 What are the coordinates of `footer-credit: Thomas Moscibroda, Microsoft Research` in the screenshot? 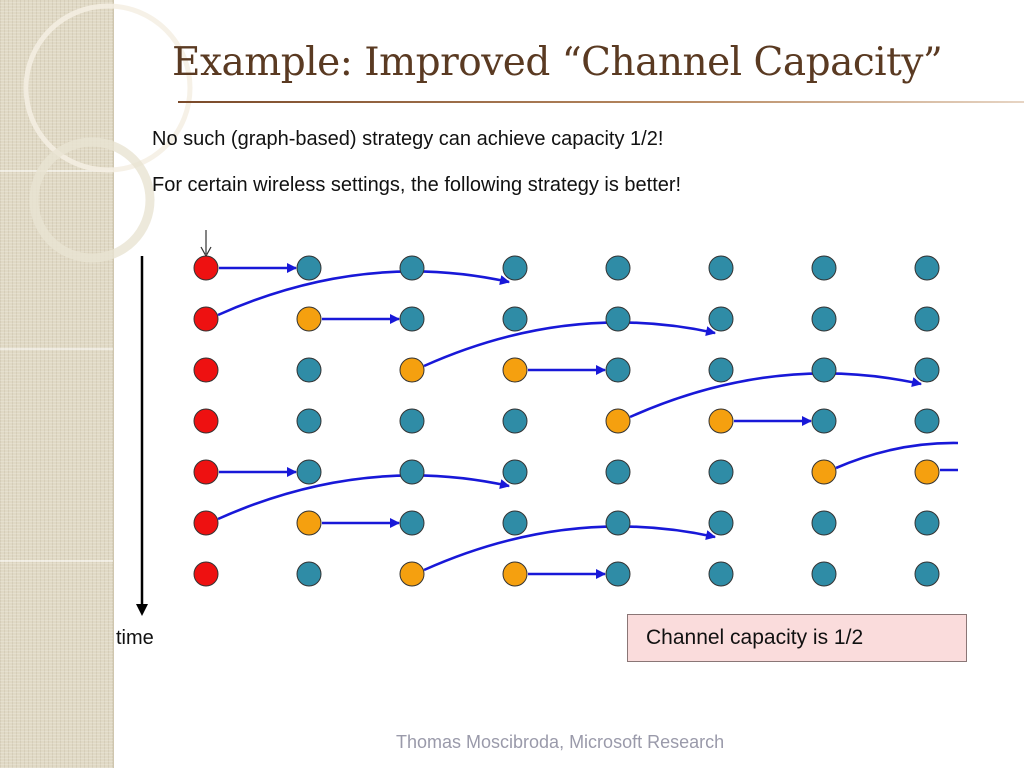 It's located at (560, 742).